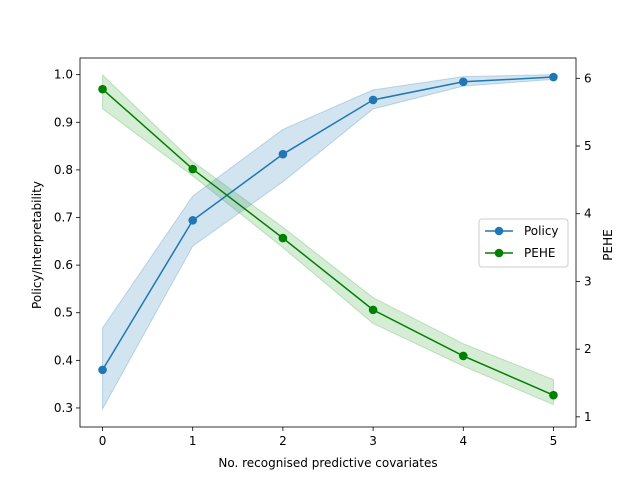  Describe the element at coordinates (499, 253) in the screenshot. I see `legend-pehe-marker` at that location.